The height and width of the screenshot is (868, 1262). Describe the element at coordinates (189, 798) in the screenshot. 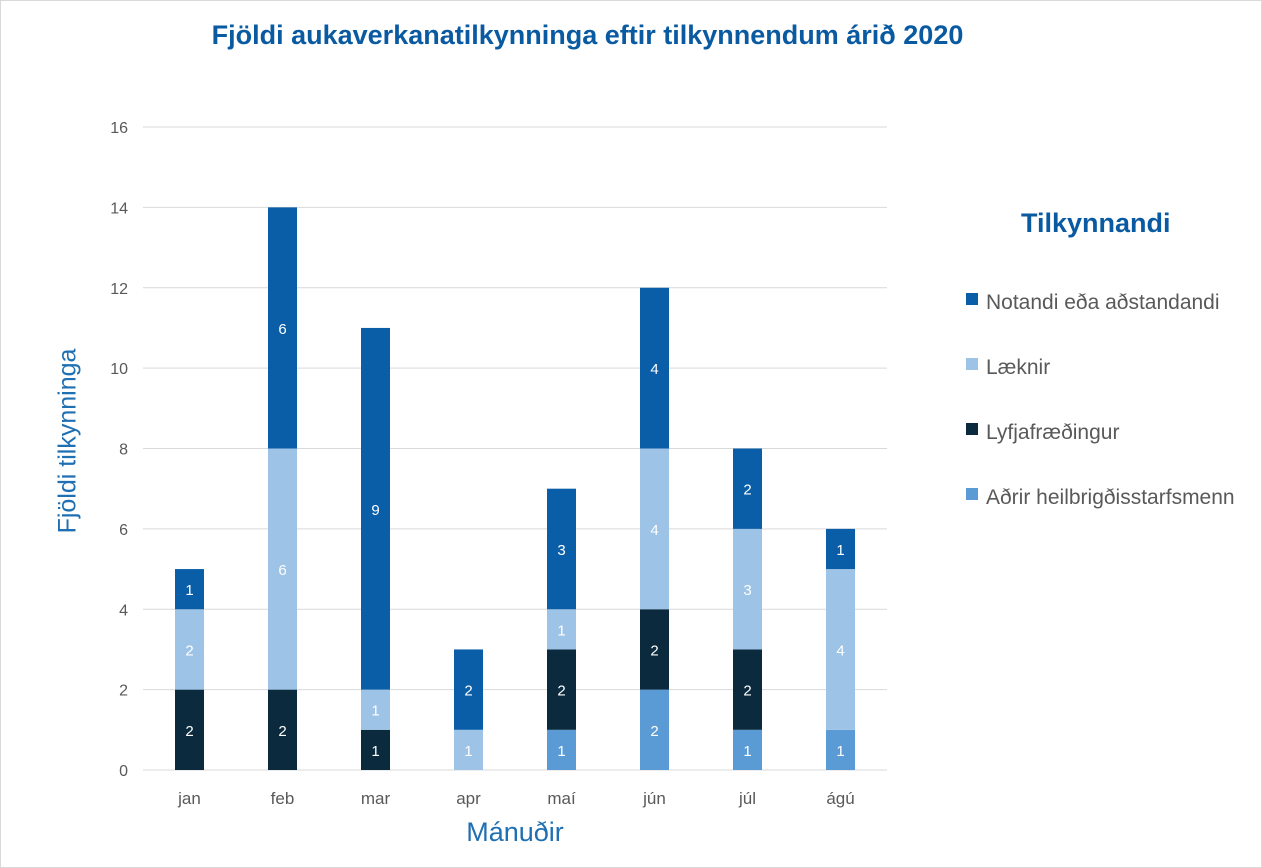

I see `x-tick-label: jan` at that location.